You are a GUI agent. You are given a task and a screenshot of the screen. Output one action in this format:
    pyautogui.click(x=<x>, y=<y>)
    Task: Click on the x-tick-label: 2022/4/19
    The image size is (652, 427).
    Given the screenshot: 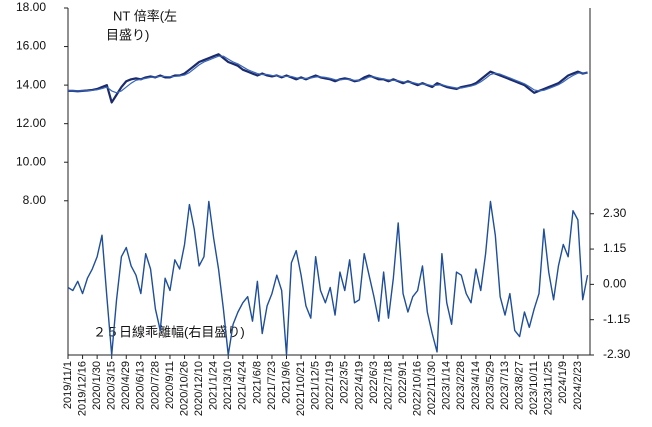 What is the action you would take?
    pyautogui.click(x=359, y=385)
    